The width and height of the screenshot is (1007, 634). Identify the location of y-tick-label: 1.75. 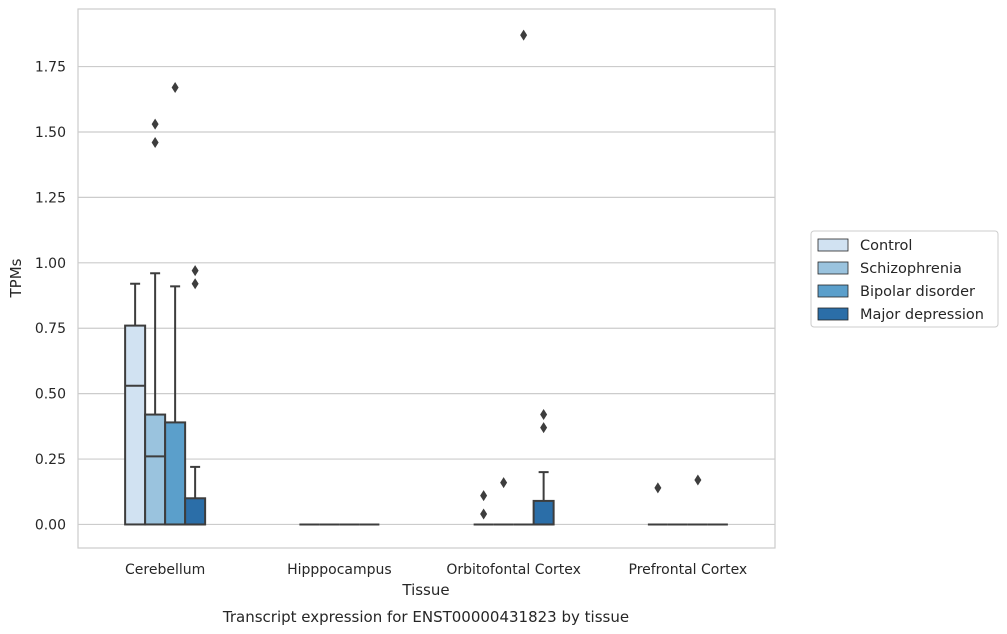
(50, 68).